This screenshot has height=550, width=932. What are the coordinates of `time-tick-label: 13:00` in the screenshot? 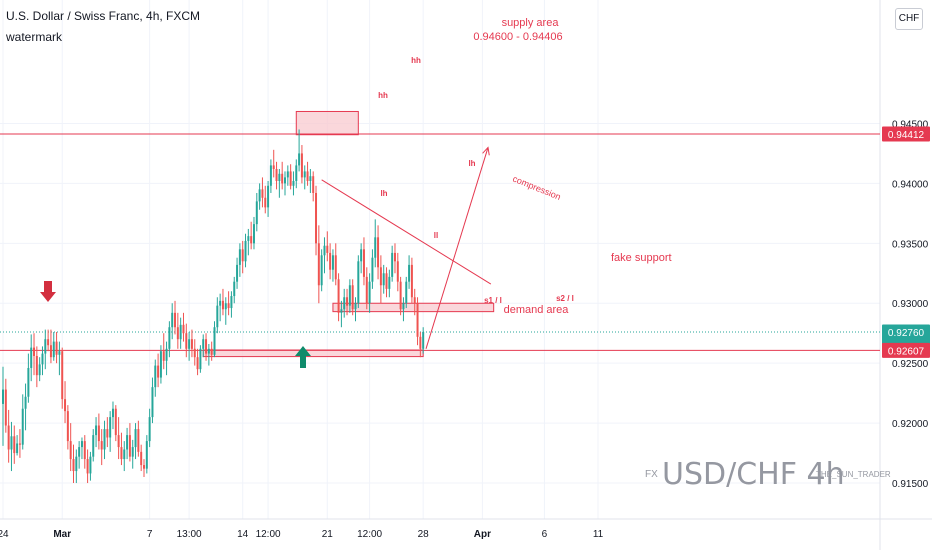 It's located at (189, 534).